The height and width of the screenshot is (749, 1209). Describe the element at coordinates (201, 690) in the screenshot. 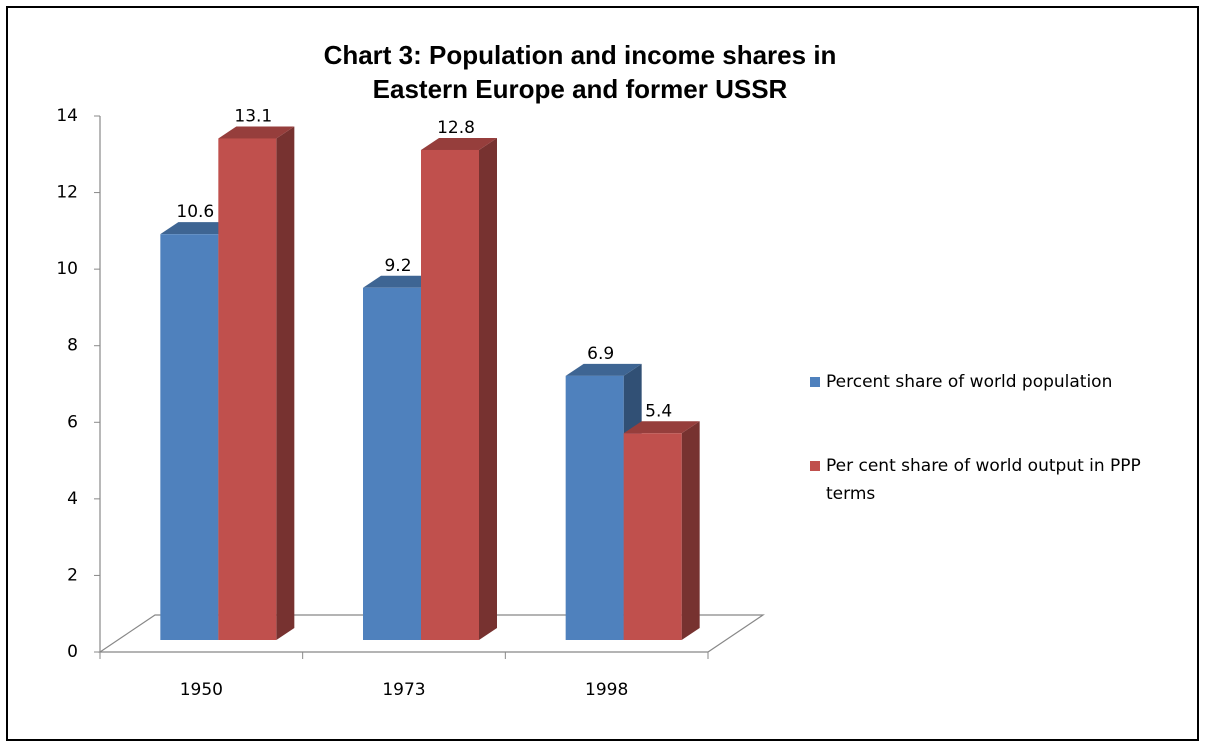

I see `x-tick-label: 1950` at that location.